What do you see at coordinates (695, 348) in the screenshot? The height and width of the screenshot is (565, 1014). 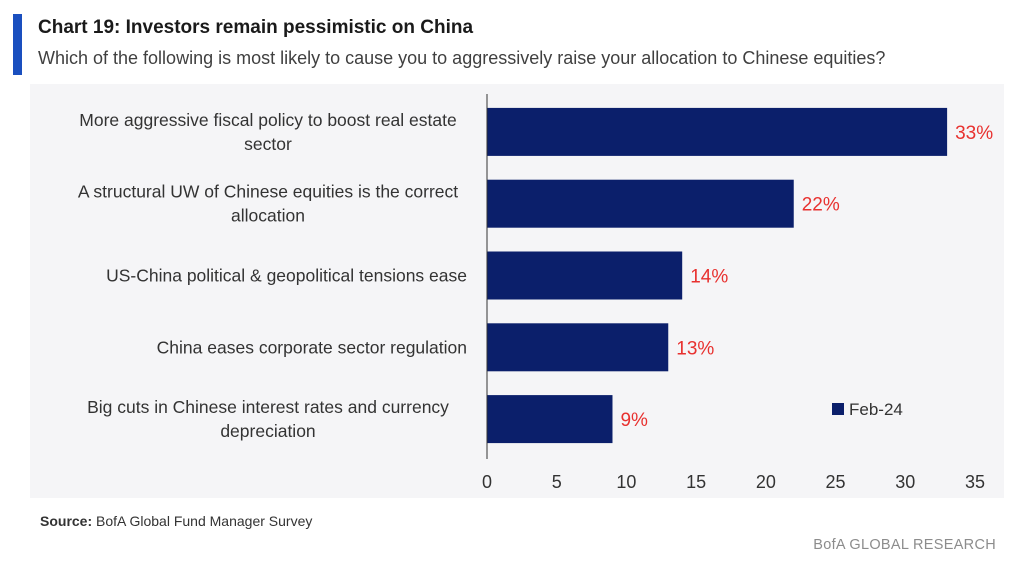 I see `data-label: 13%` at bounding box center [695, 348].